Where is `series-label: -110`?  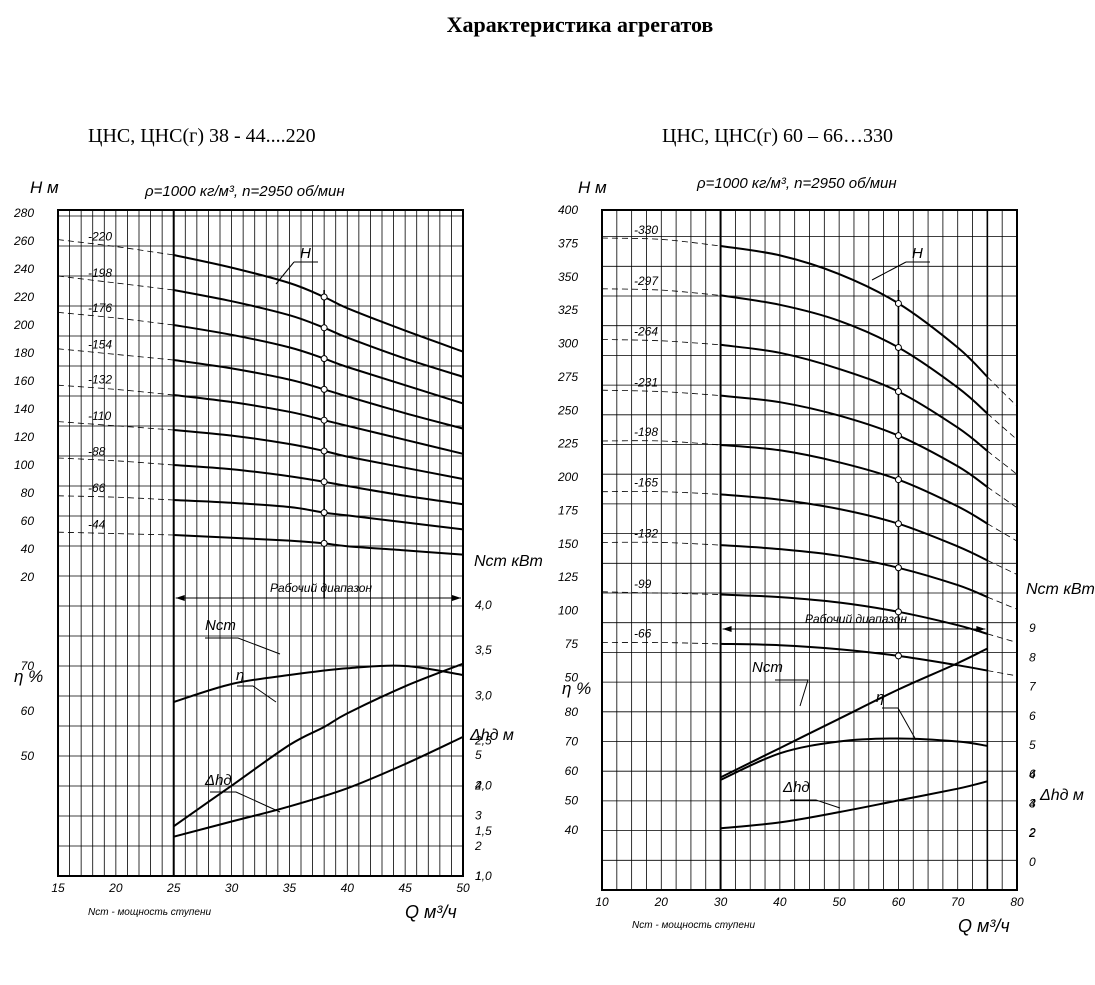 series-label: -110 is located at coordinates (99, 416).